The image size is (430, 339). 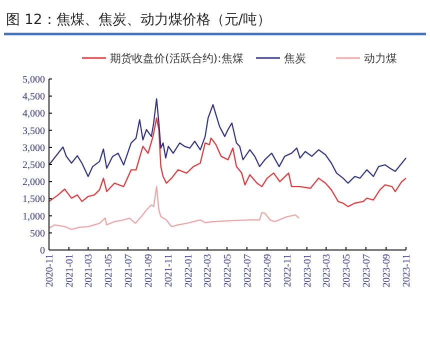 I want to click on x-tick-label: 2020-11, so click(x=50, y=270).